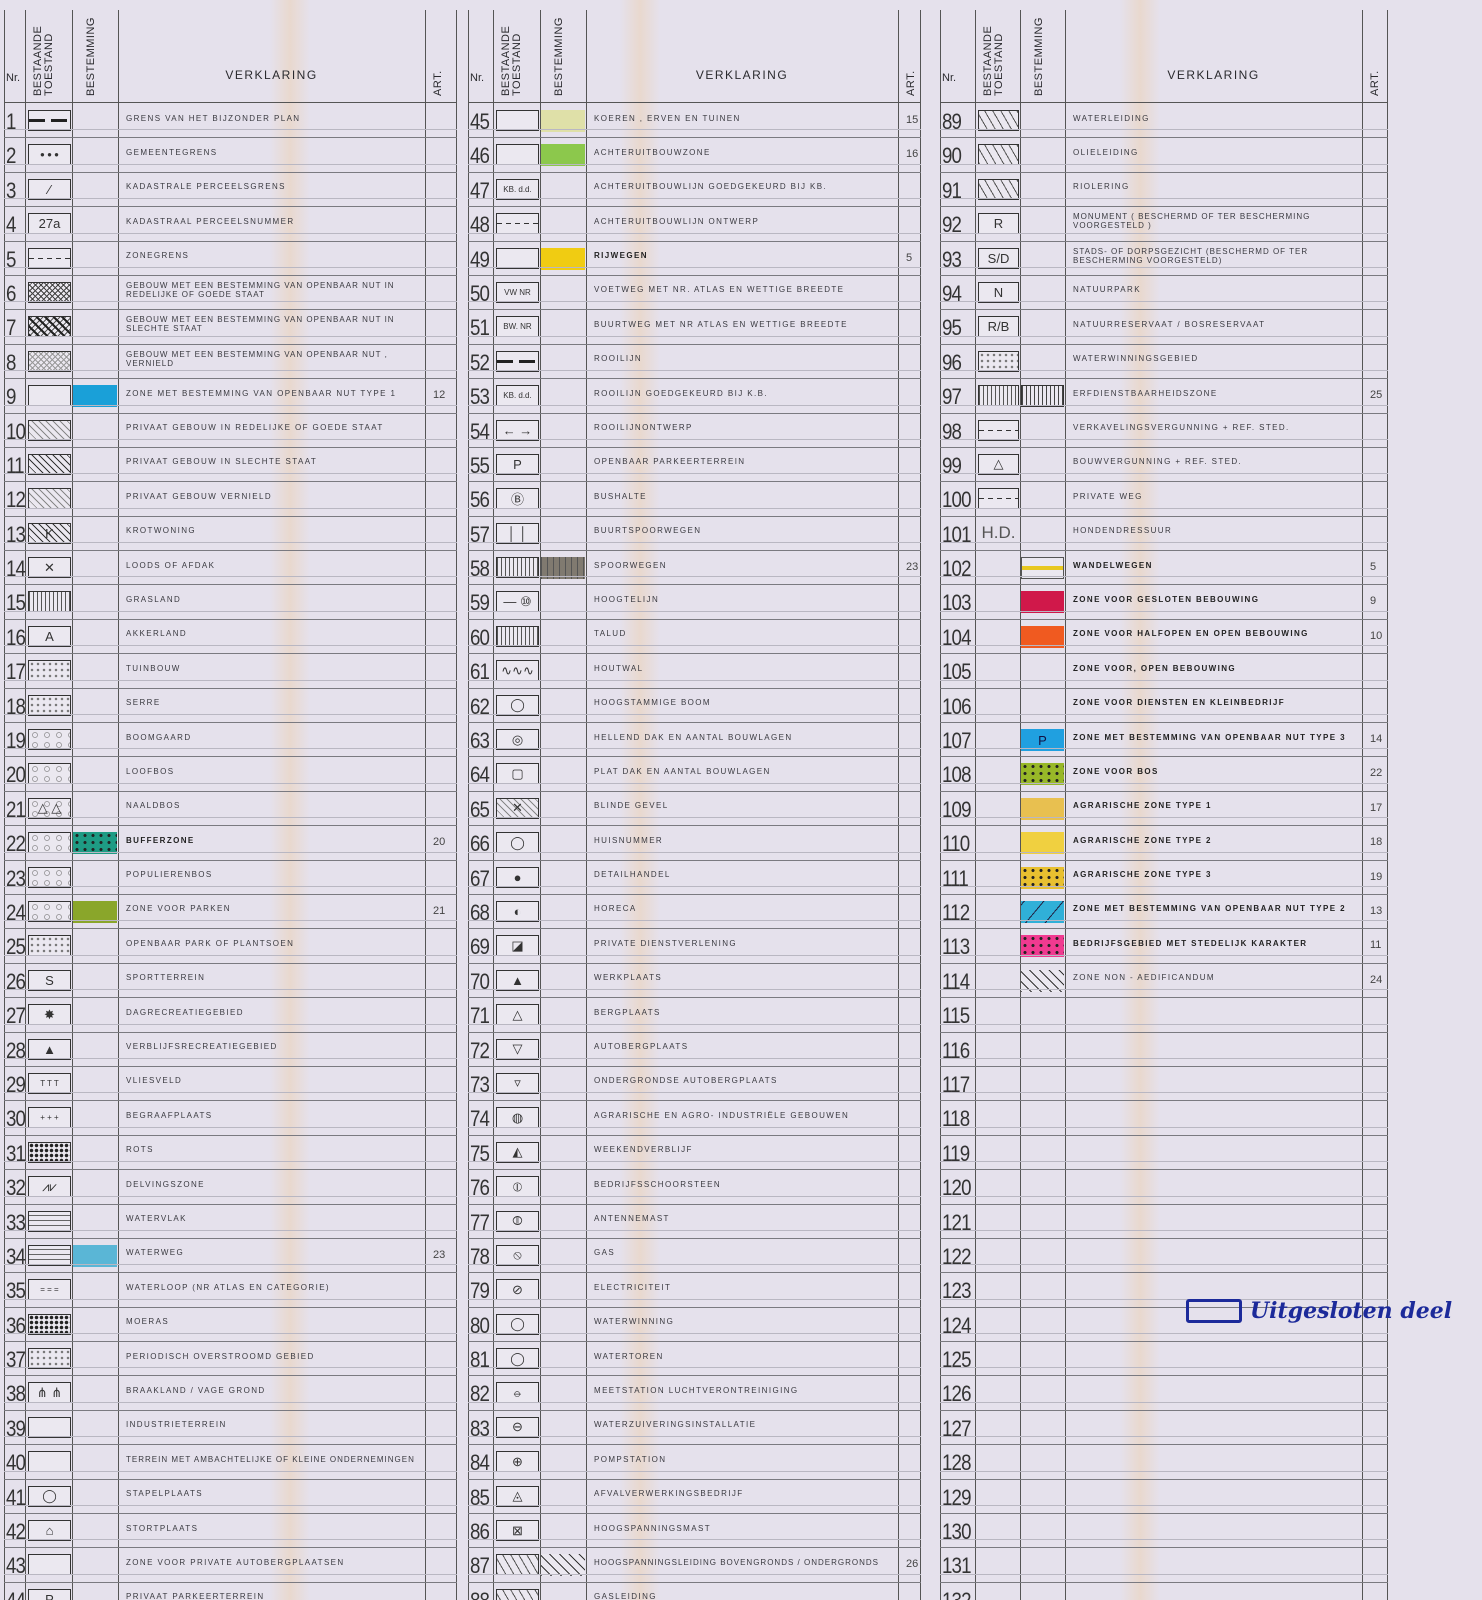 This screenshot has height=1600, width=1482. I want to click on existing-state-symbol-icon: N, so click(998, 292).